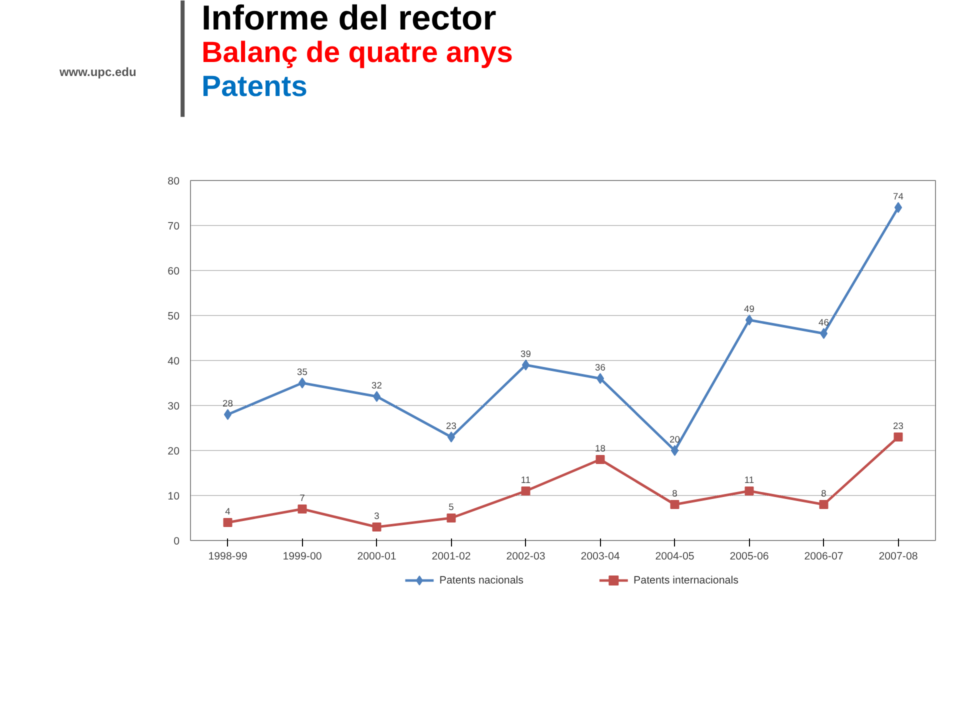 The image size is (955, 720). What do you see at coordinates (174, 272) in the screenshot?
I see `y-tick-label: 60` at bounding box center [174, 272].